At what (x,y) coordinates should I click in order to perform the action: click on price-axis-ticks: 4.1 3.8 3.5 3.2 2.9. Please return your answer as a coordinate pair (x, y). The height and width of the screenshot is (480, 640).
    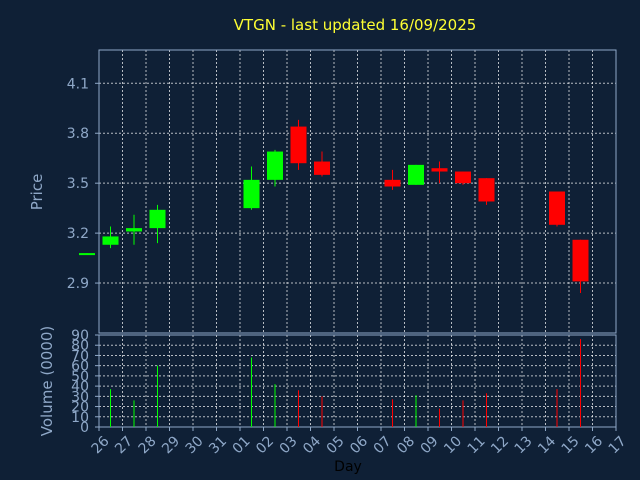
    Looking at the image, I should click on (83, 184).